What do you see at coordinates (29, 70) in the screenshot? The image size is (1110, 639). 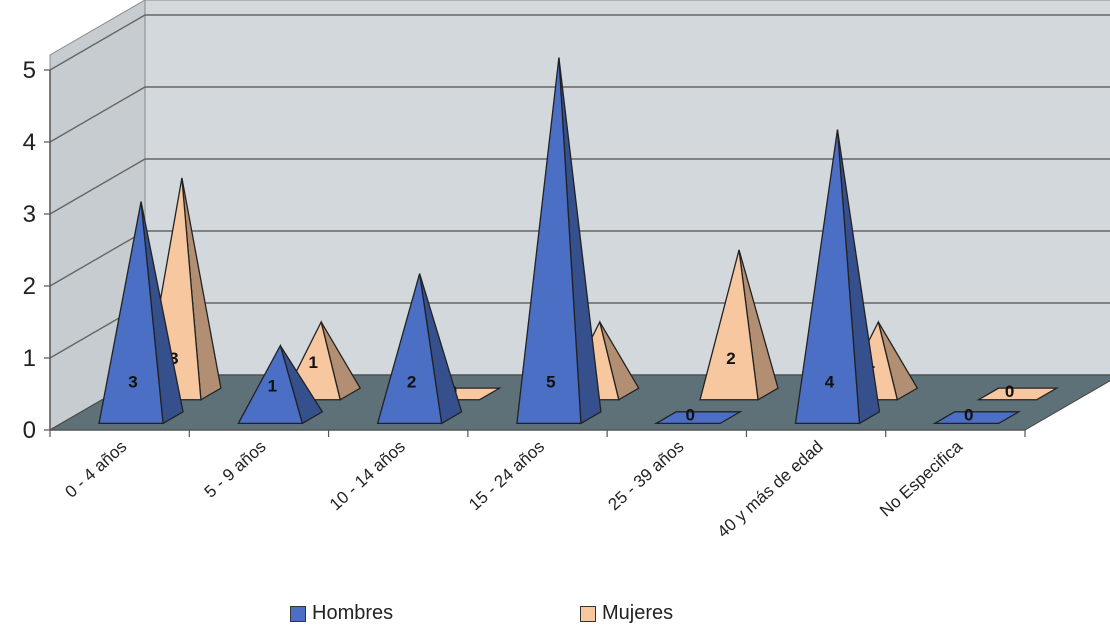 I see `y-tick-label: 5` at bounding box center [29, 70].